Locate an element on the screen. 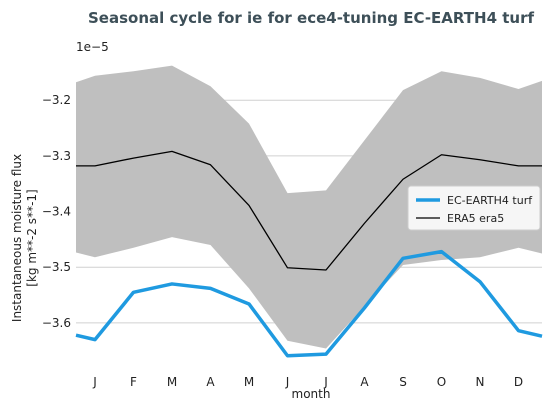  y-axis-label-line2: [kg m**-2 s**-1] is located at coordinates (32, 237).